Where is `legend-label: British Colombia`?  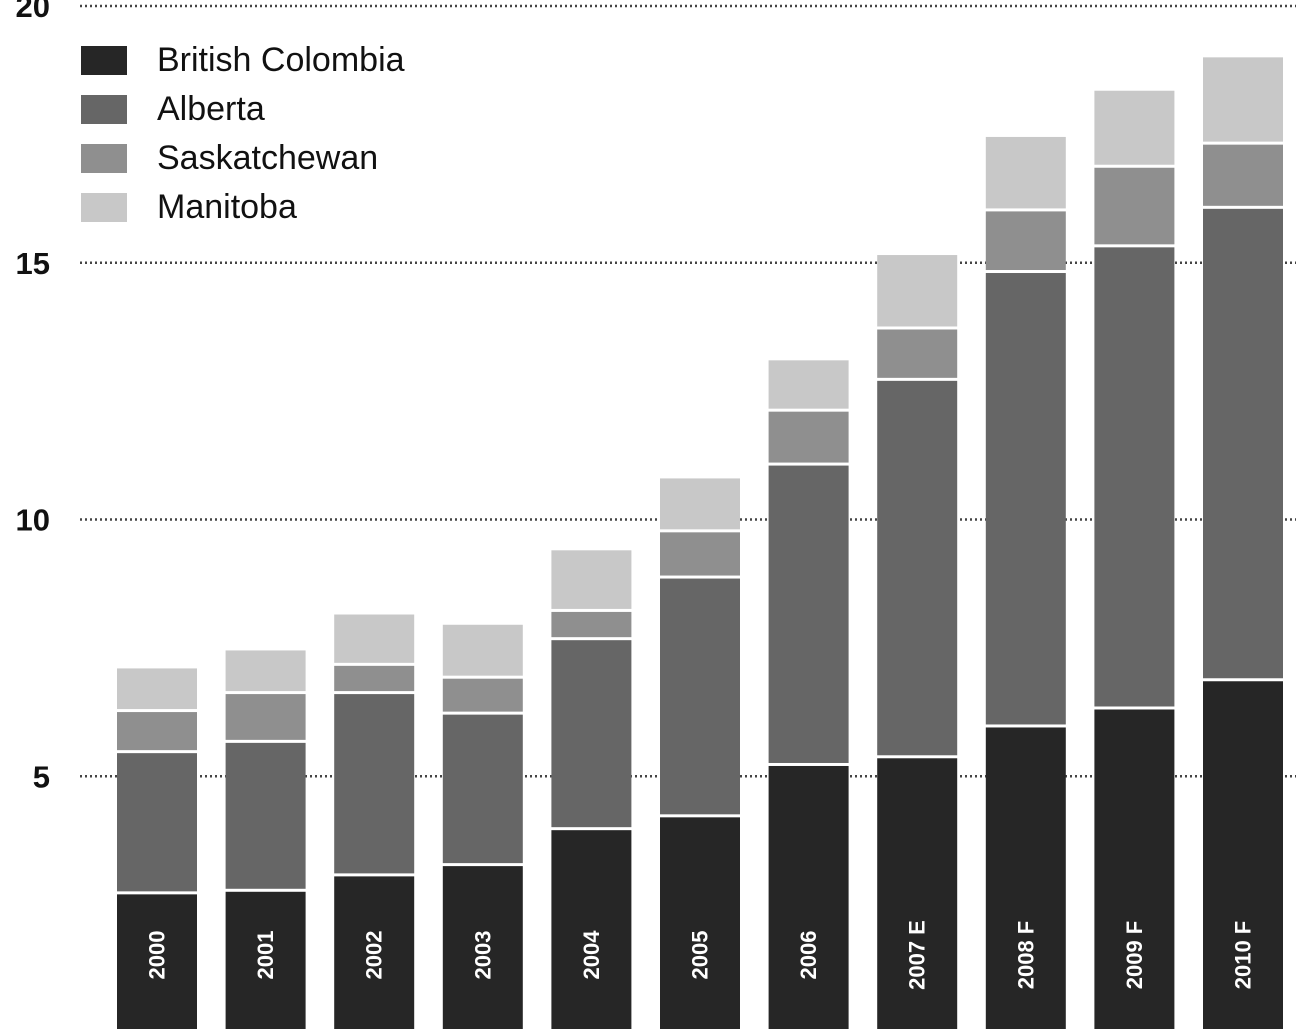
legend-label: British Colombia is located at coordinates (281, 60).